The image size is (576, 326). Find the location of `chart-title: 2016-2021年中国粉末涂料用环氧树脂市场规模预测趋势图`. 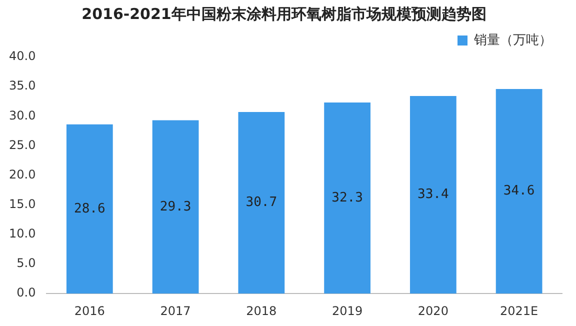

chart-title: 2016-2021年中国粉末涂料用环氧树脂市场规模预测趋势图 is located at coordinates (284, 13).